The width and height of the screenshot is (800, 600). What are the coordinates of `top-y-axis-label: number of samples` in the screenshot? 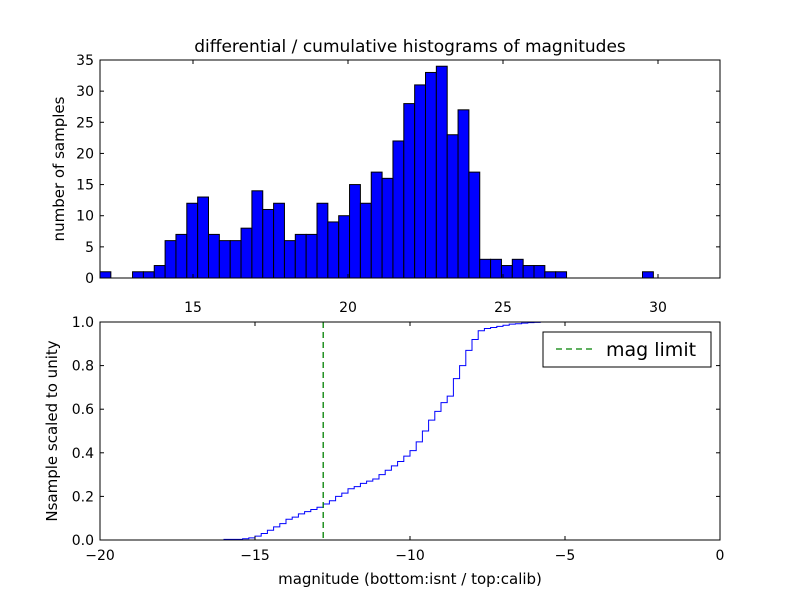 It's located at (59, 168).